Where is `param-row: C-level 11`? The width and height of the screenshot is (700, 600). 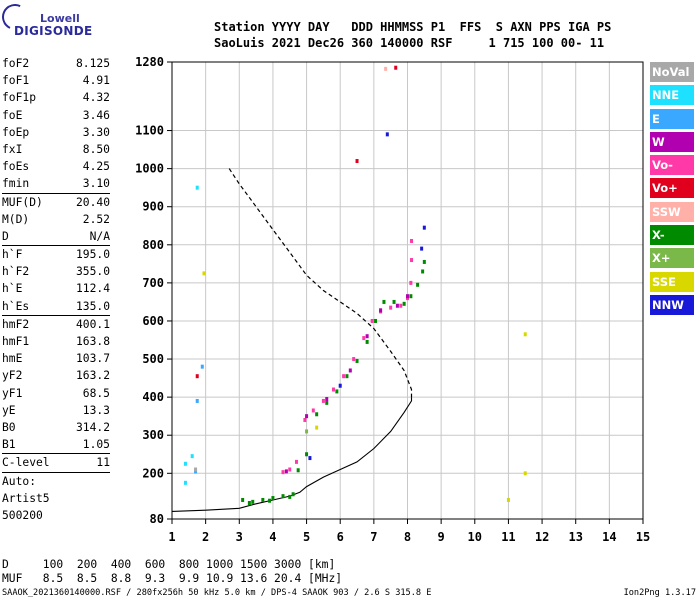
param-row: C-level 11 is located at coordinates (56, 462).